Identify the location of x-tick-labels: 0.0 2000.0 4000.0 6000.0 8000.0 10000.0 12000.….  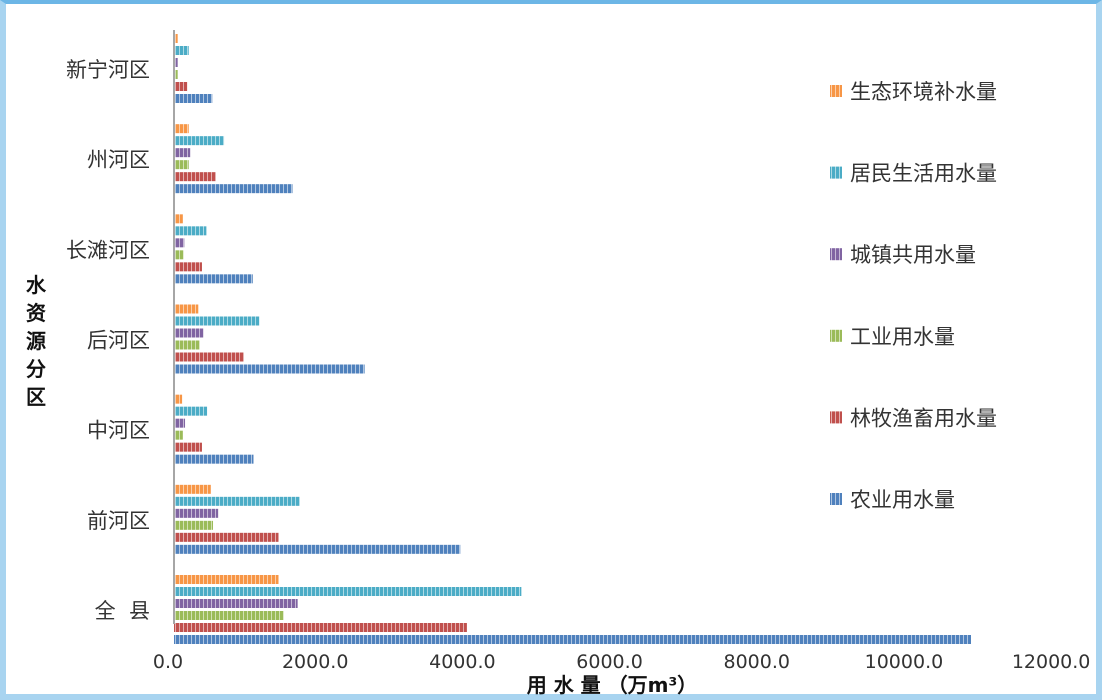
(622, 662).